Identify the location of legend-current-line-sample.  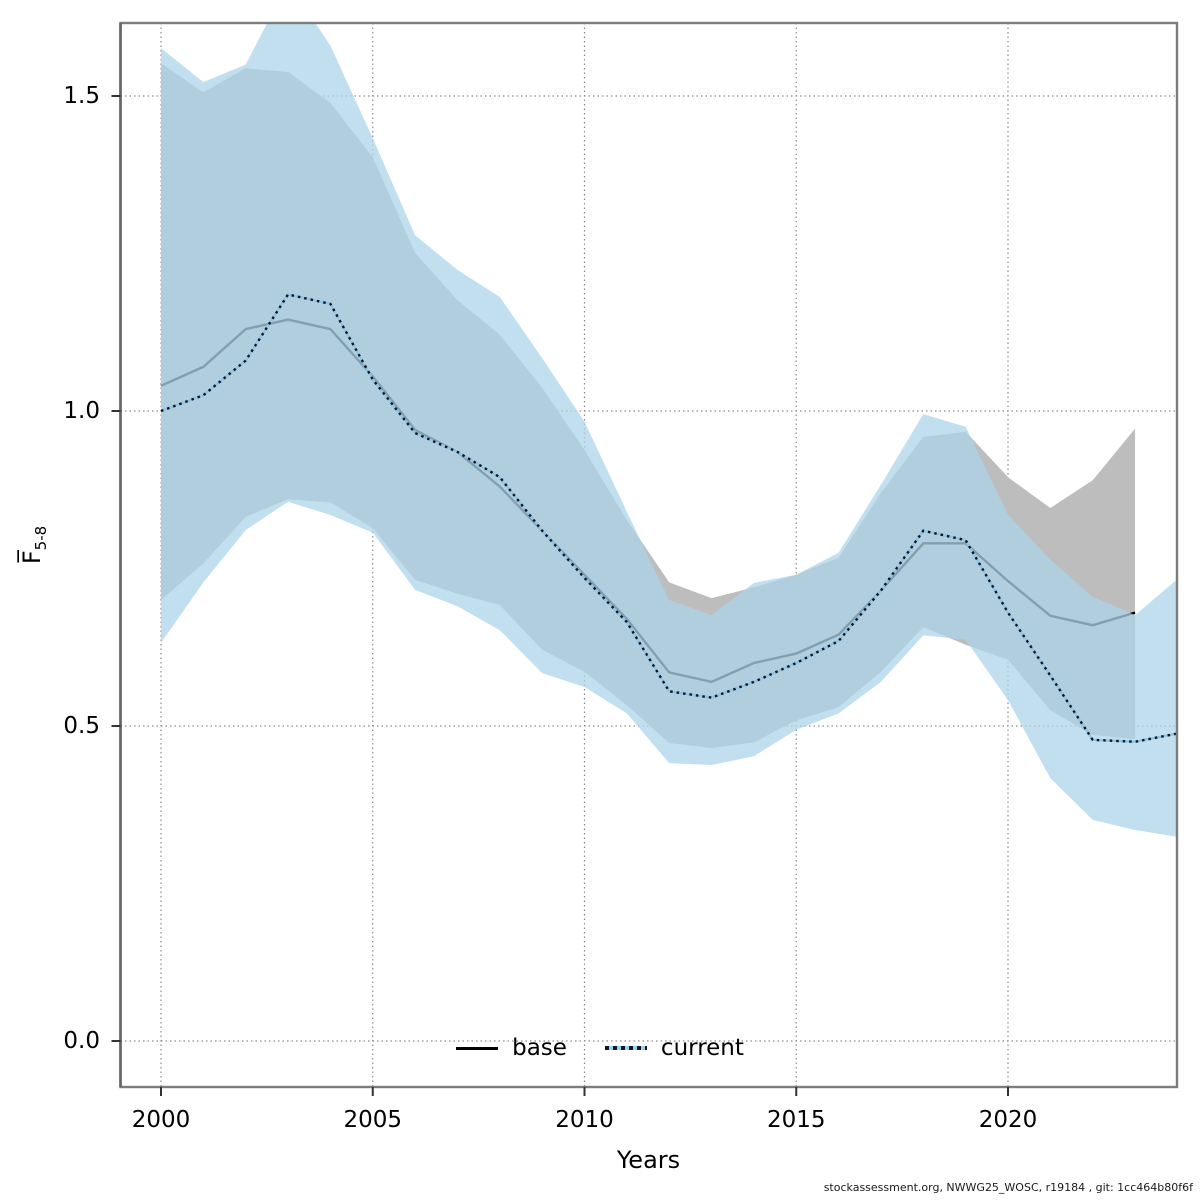
(625, 1048).